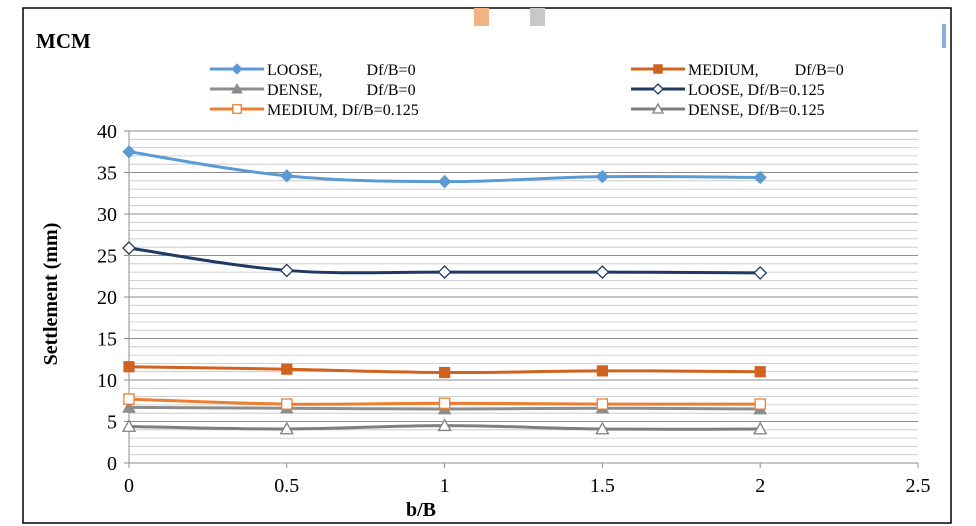 This screenshot has width=976, height=526. I want to click on legend-label: DENSE, Df/B=0, so click(341, 90).